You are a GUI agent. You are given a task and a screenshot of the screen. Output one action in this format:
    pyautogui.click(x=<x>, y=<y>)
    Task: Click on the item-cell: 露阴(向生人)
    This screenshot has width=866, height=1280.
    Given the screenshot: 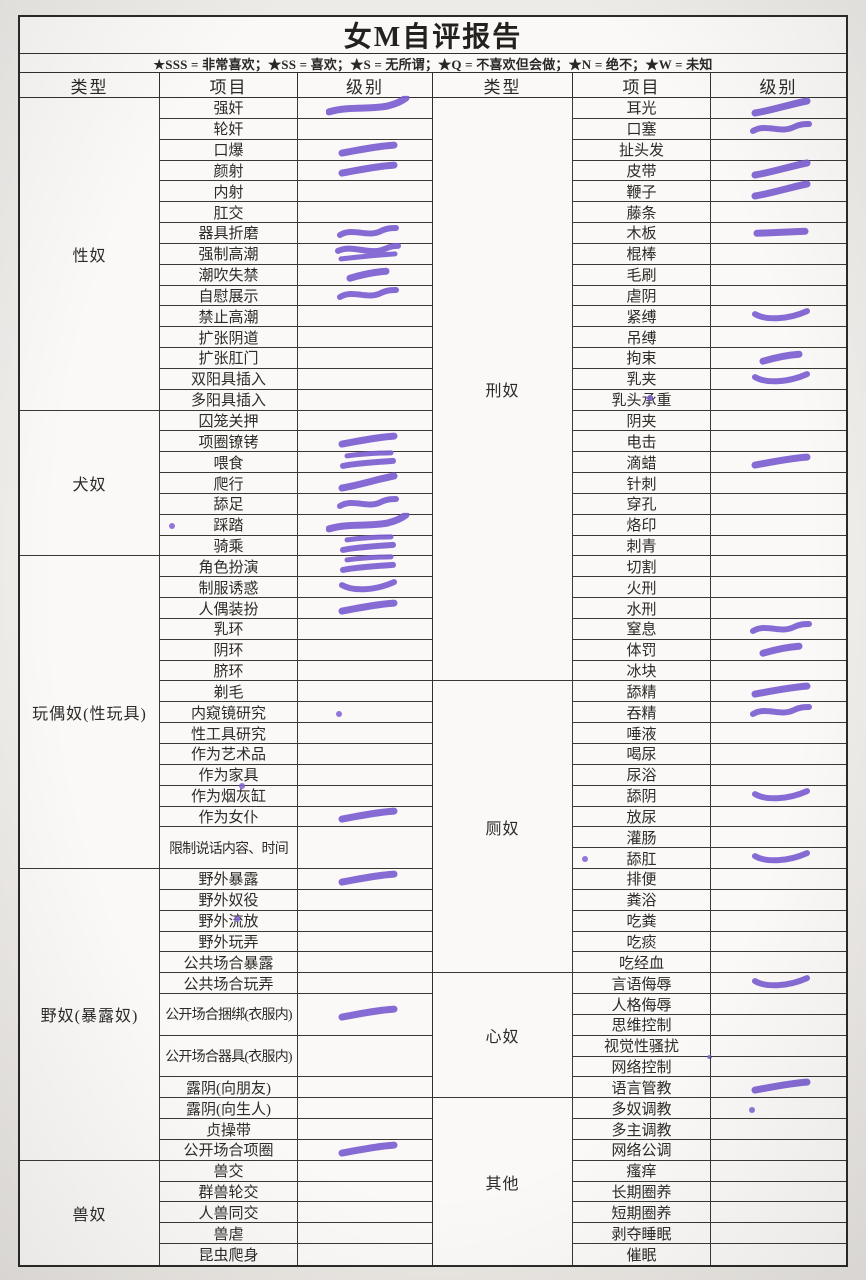 What is the action you would take?
    pyautogui.click(x=229, y=1109)
    